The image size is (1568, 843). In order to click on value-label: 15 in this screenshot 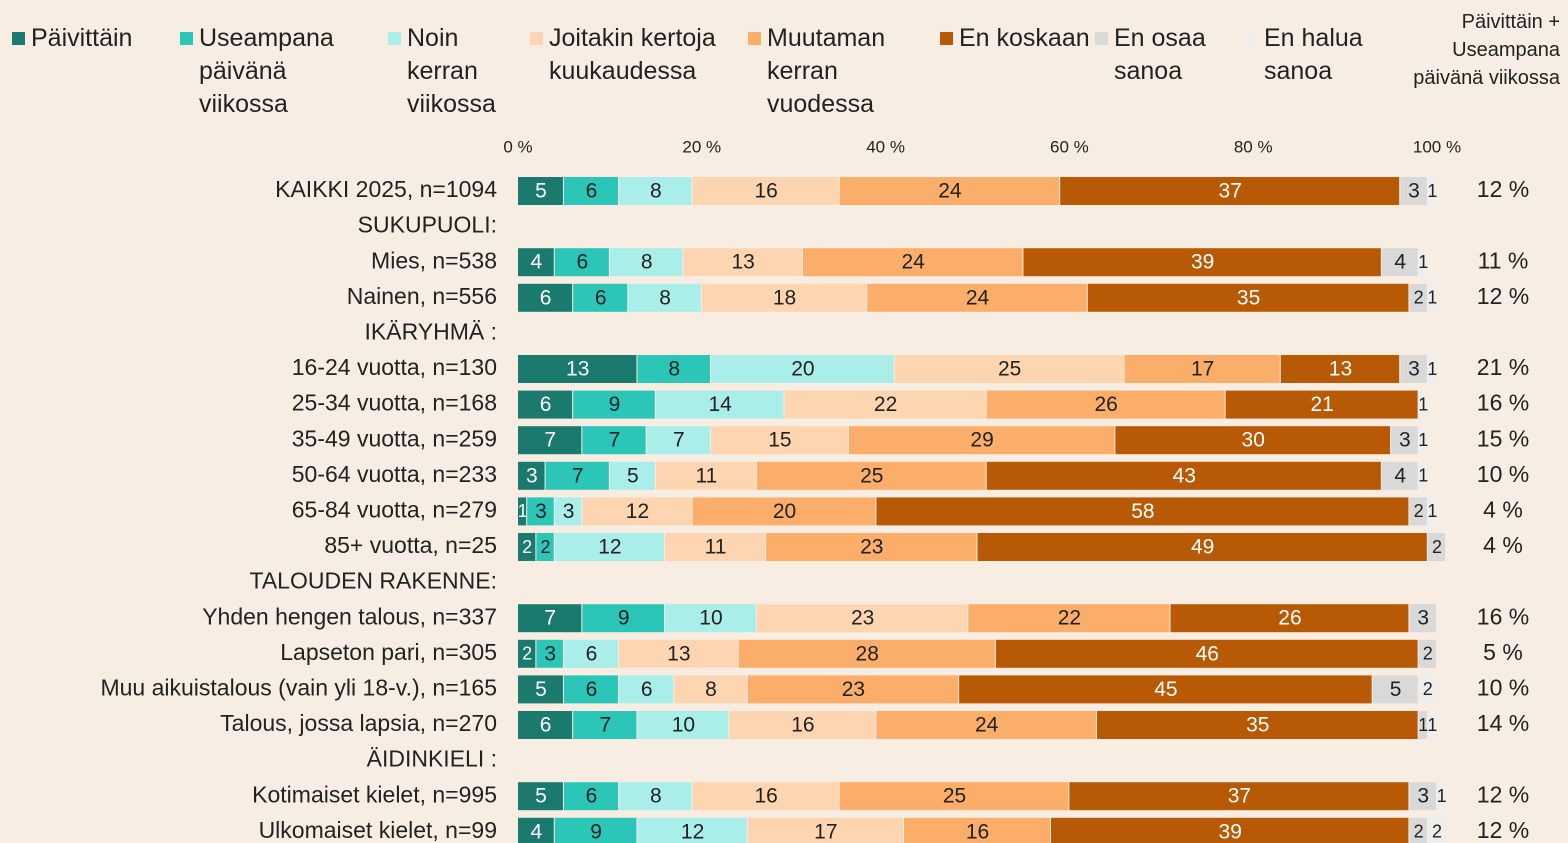, I will do `click(779, 440)`.